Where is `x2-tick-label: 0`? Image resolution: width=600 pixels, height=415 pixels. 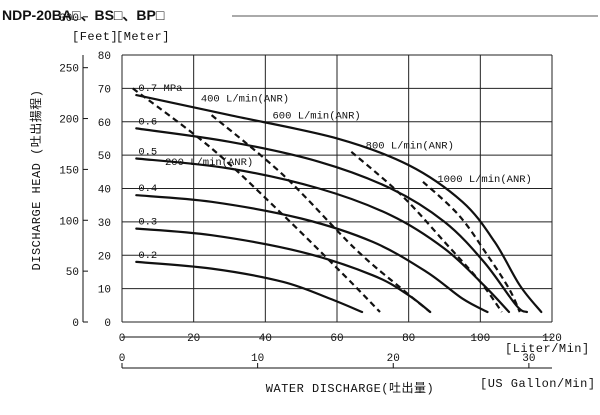 x2-tick-label: 0 is located at coordinates (122, 359).